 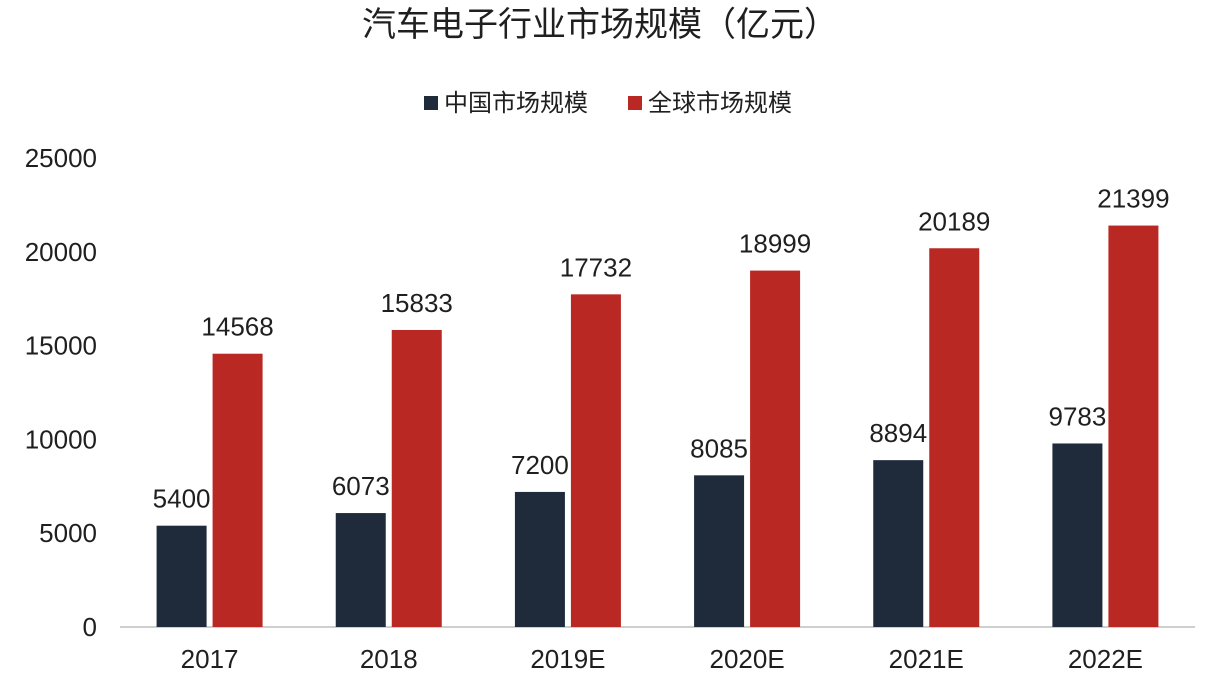 I want to click on data-label: 7200, so click(x=540, y=465).